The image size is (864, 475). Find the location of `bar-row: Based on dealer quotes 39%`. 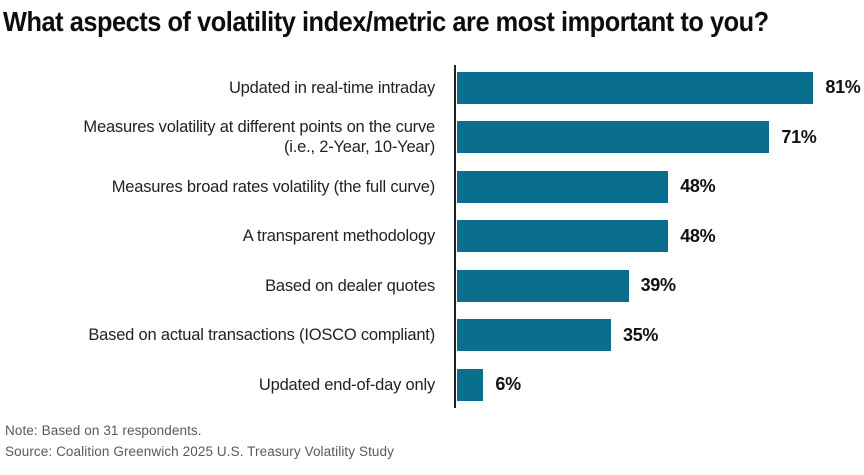

bar-row: Based on dealer quotes 39% is located at coordinates (432, 286).